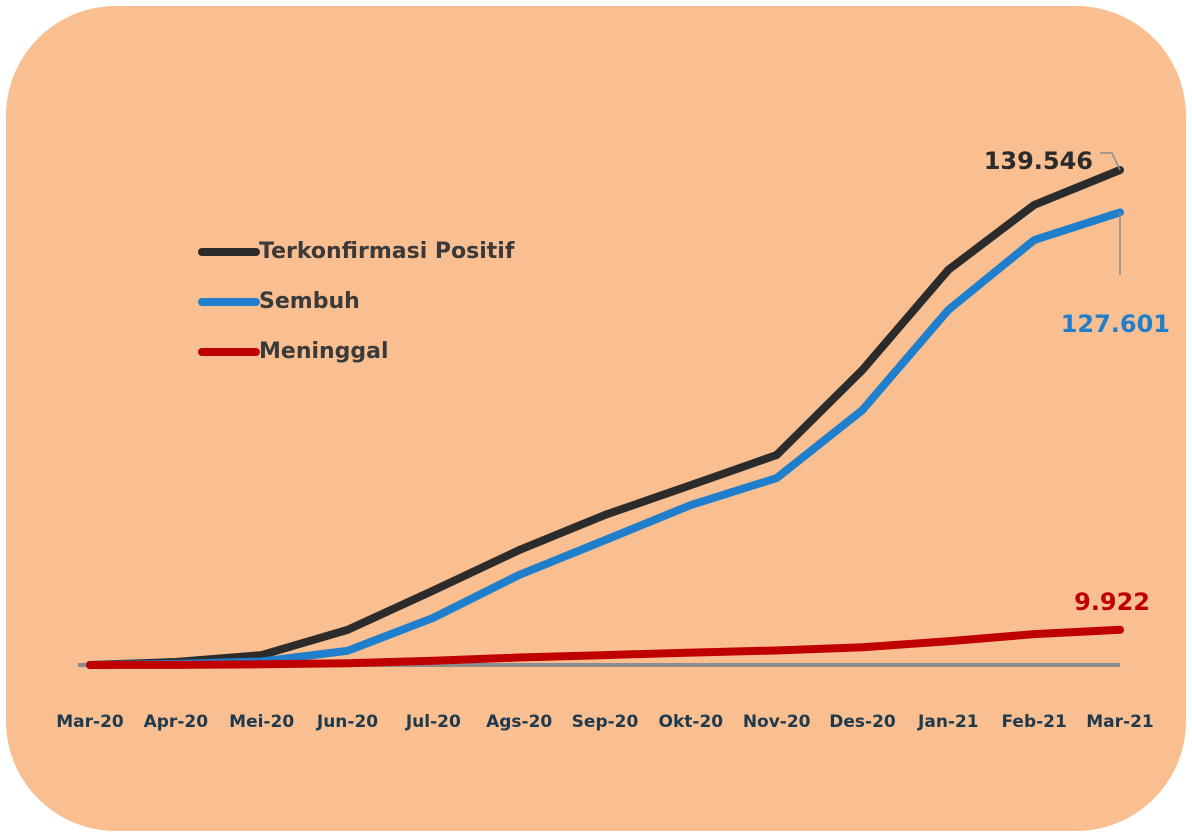  Describe the element at coordinates (176, 722) in the screenshot. I see `x-tick-label: Apr-20` at that location.